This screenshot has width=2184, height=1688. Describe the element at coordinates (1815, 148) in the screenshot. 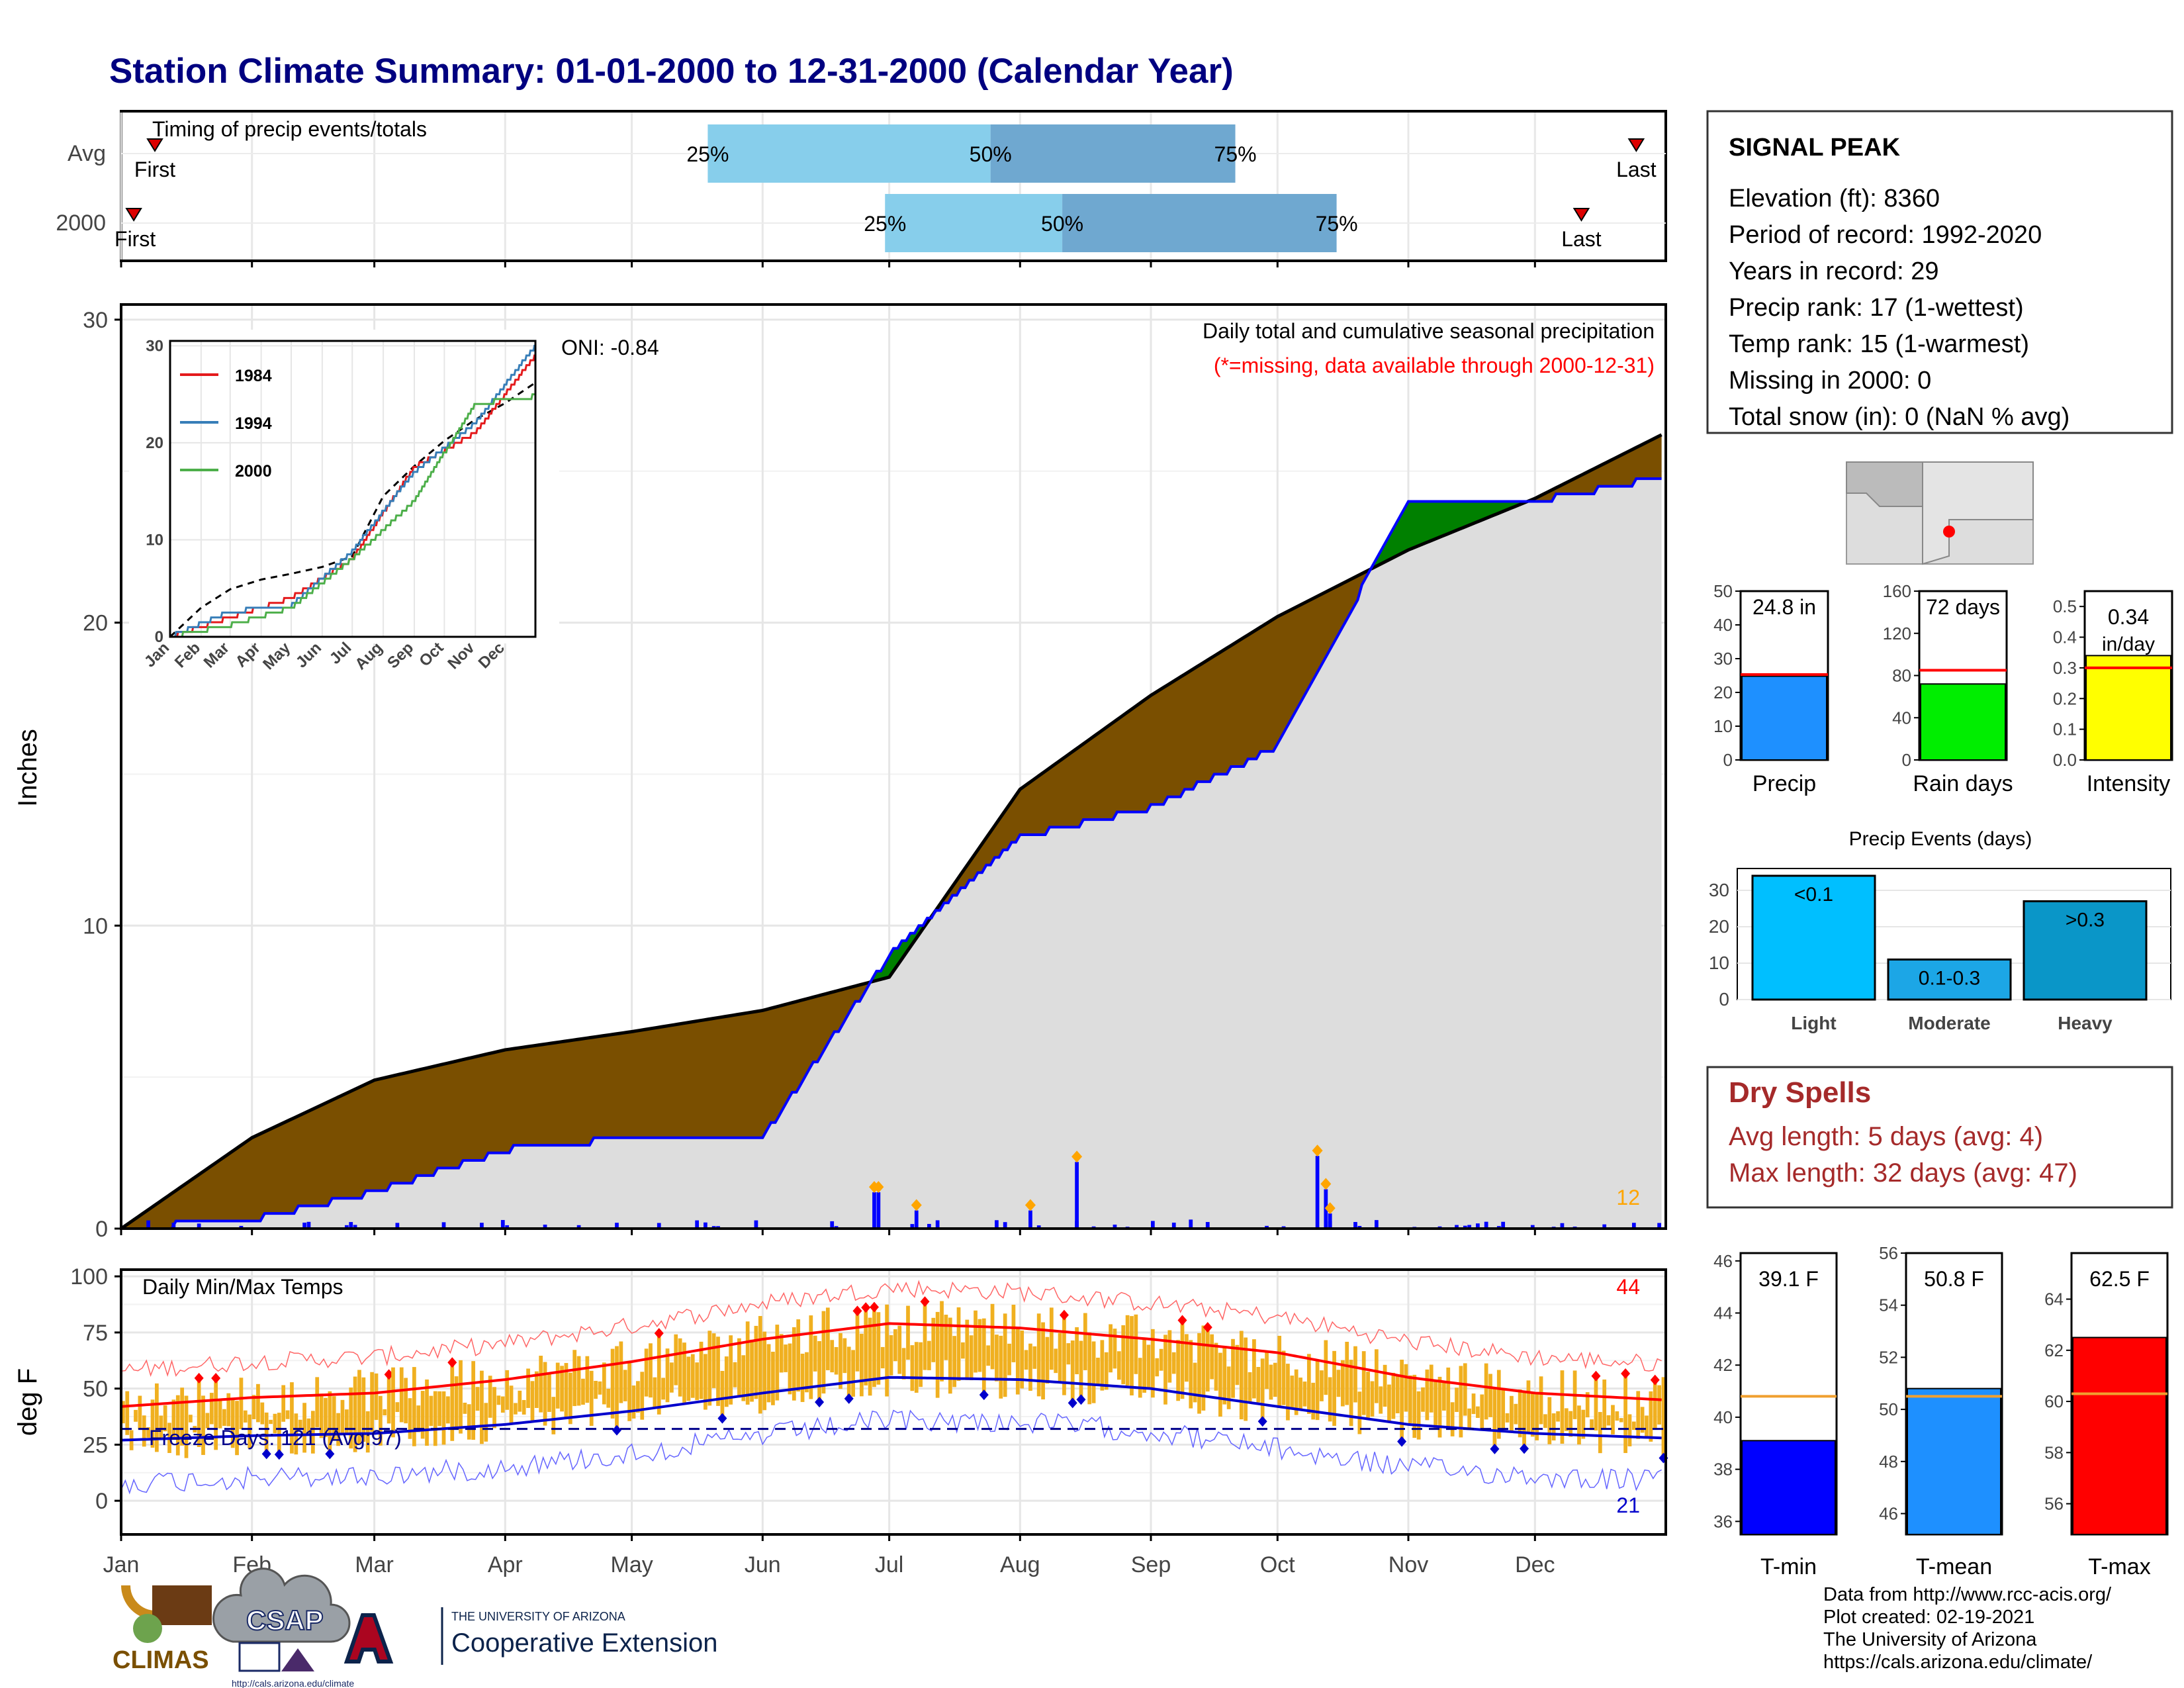

I see `station-name: SIGNAL PEAK` at that location.